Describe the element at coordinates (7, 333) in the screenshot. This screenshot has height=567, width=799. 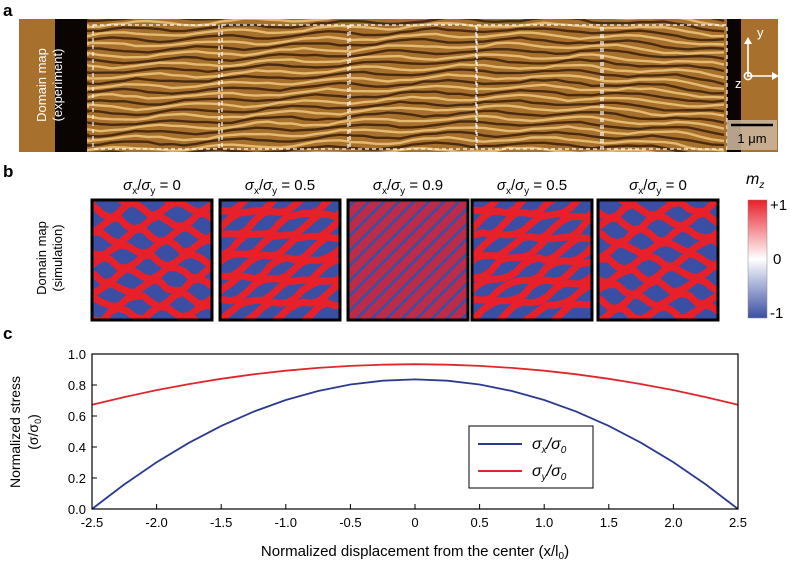
I see `panel-c-letter: c` at that location.